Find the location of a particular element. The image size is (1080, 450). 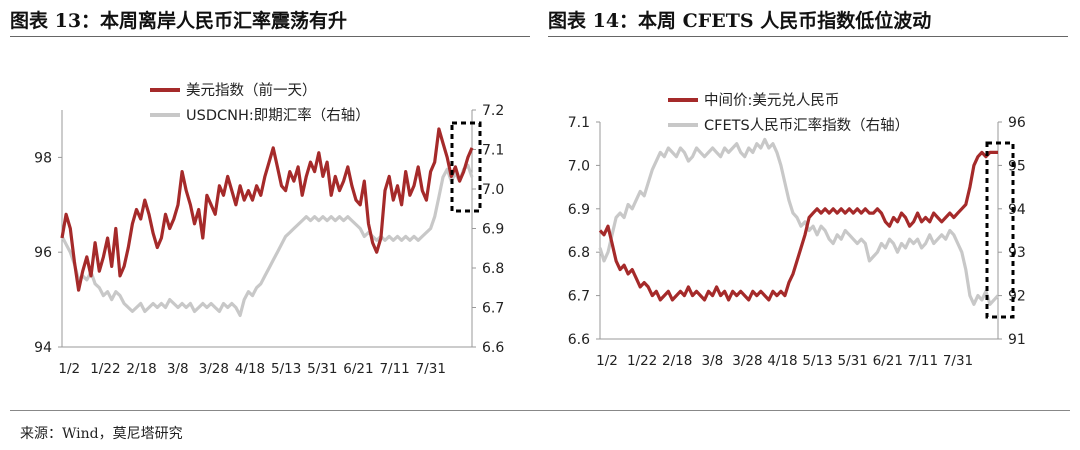

c13-x-tick-label: 7/11 is located at coordinates (394, 369).